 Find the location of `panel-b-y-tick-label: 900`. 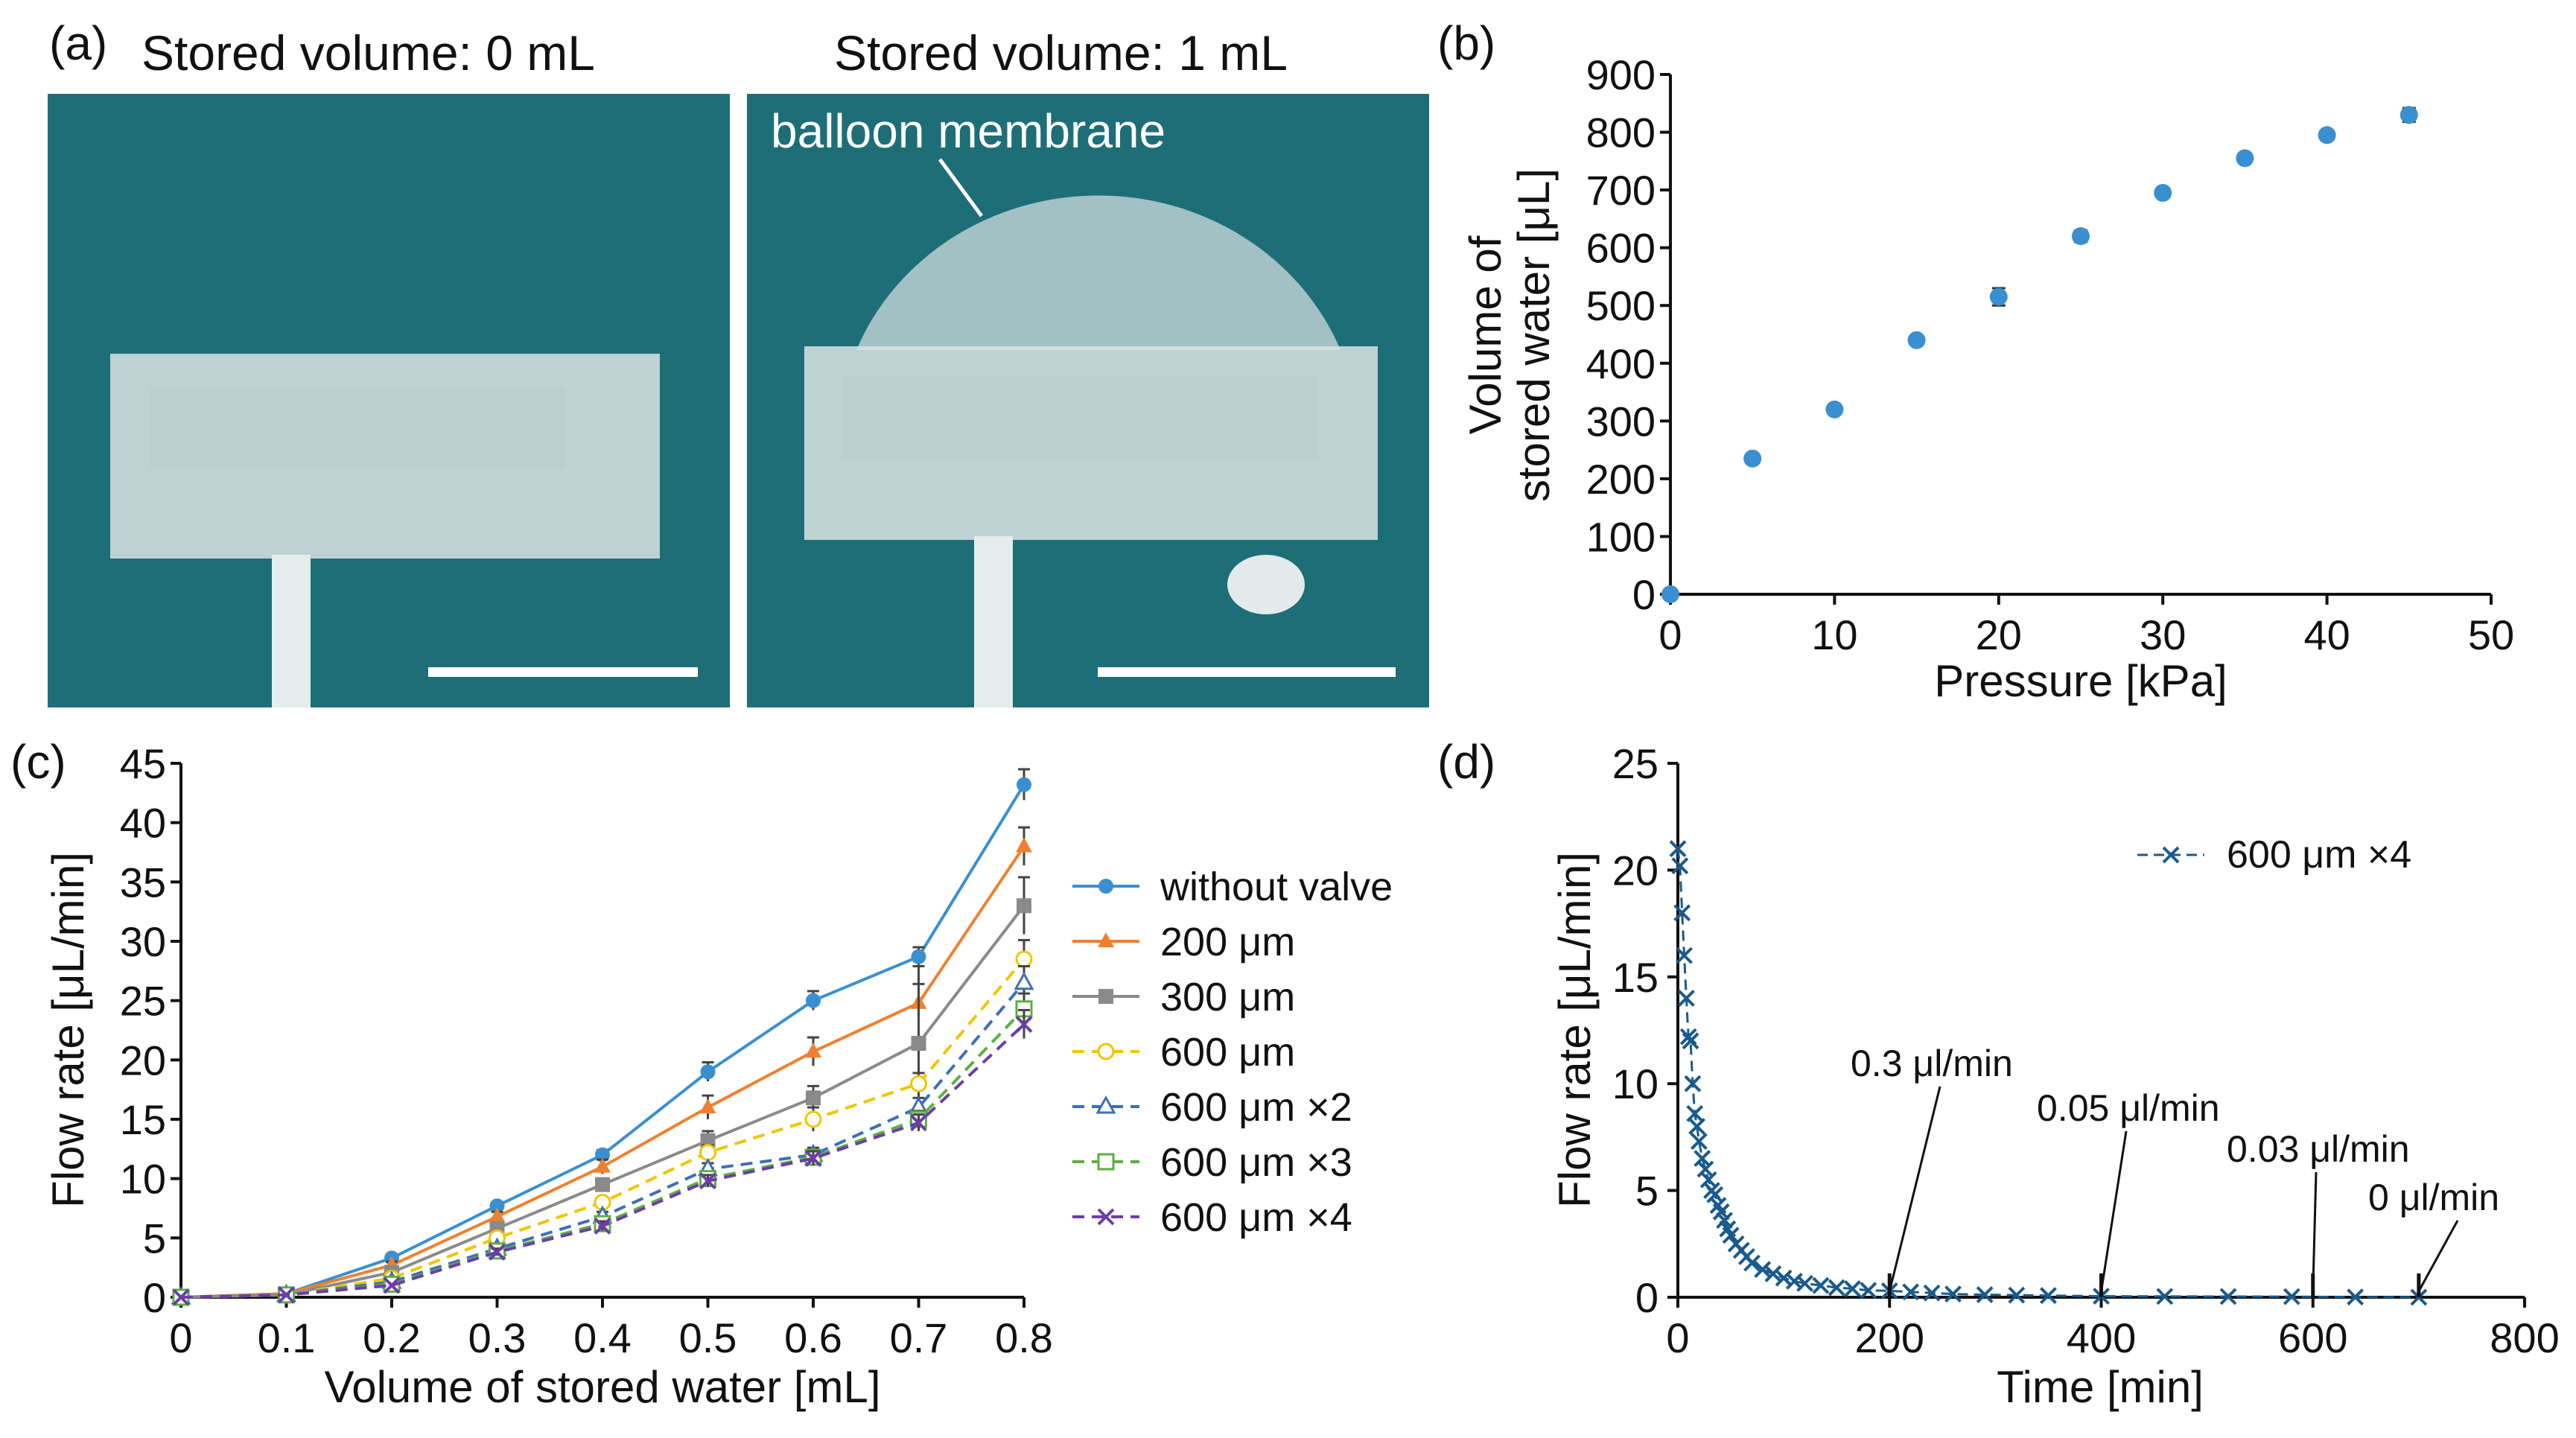

panel-b-y-tick-label: 900 is located at coordinates (1621, 74).